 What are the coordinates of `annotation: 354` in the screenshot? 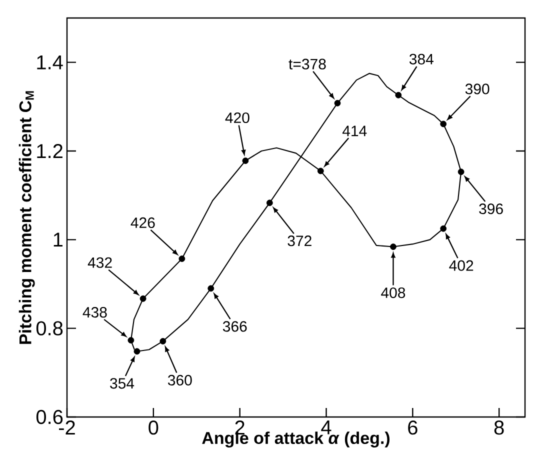 It's located at (122, 383).